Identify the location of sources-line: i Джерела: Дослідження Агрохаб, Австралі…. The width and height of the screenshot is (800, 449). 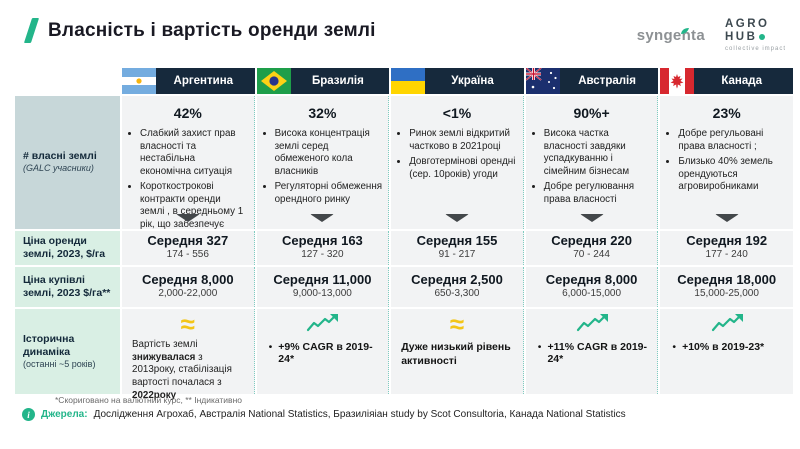
(324, 414).